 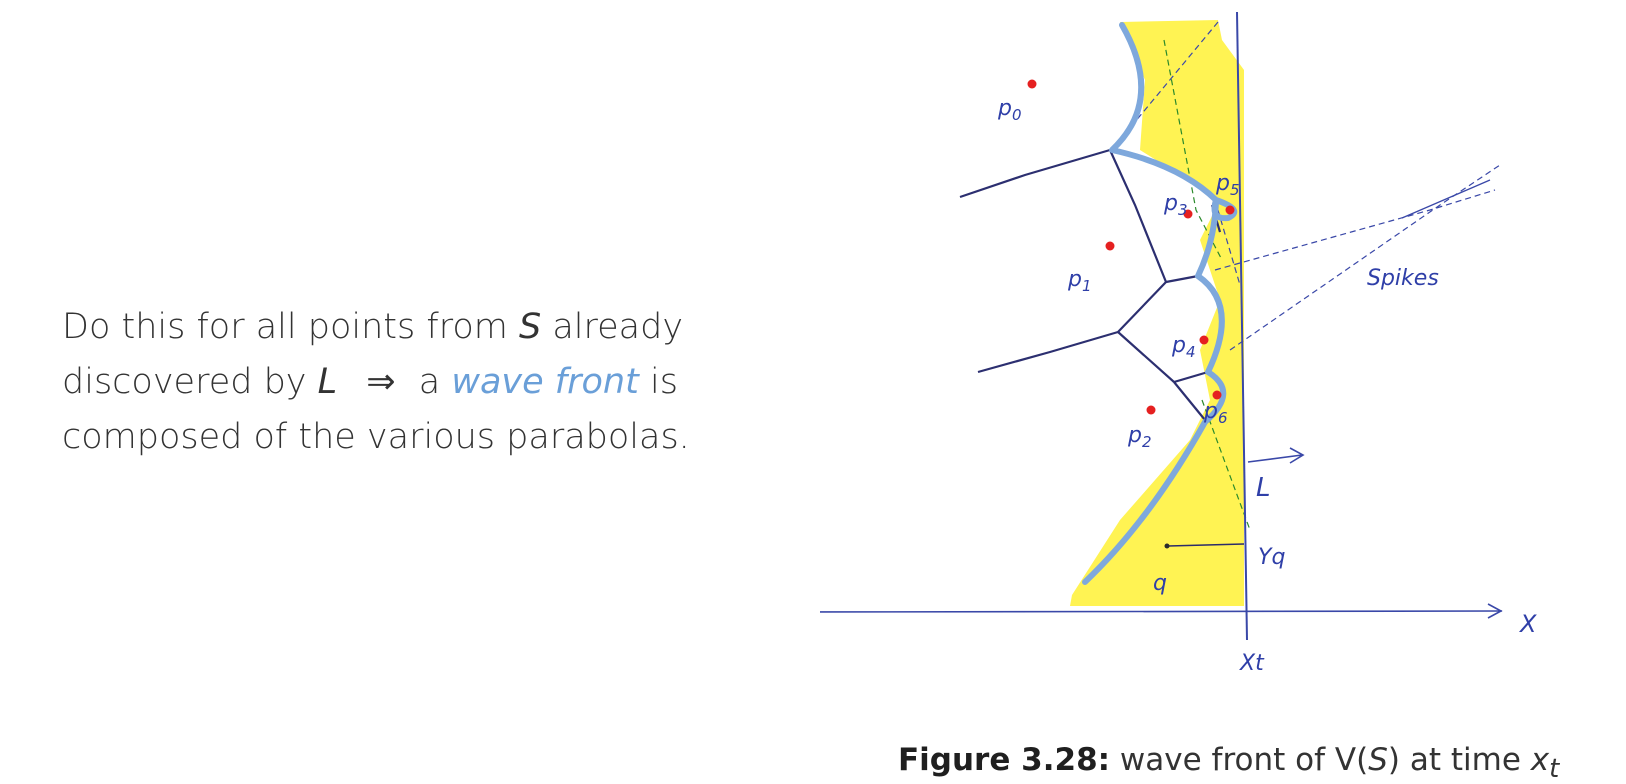 What do you see at coordinates (618, 327) in the screenshot?
I see `text-fragment: already` at bounding box center [618, 327].